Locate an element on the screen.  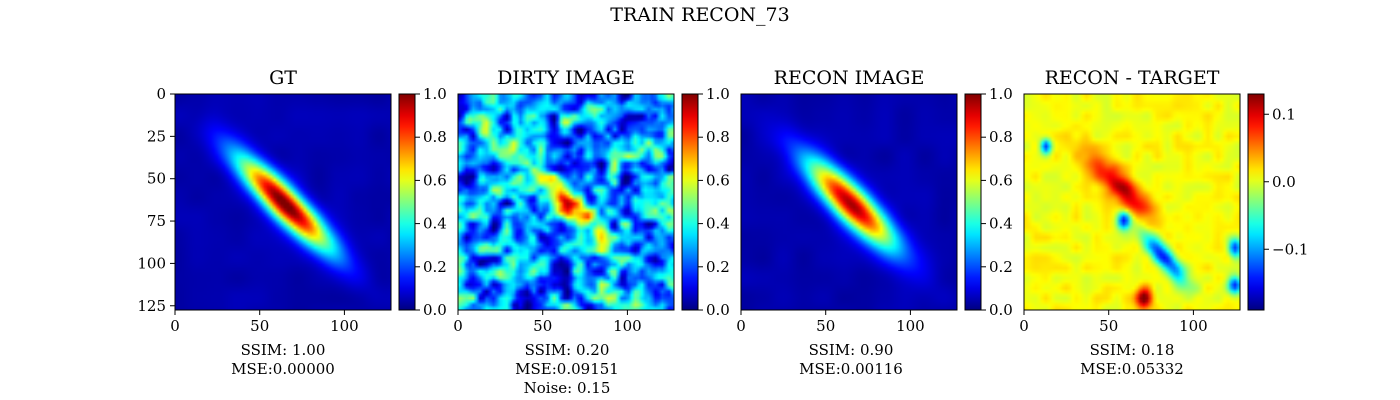
caption-line: SSIM: 0.90 is located at coordinates (851, 350).